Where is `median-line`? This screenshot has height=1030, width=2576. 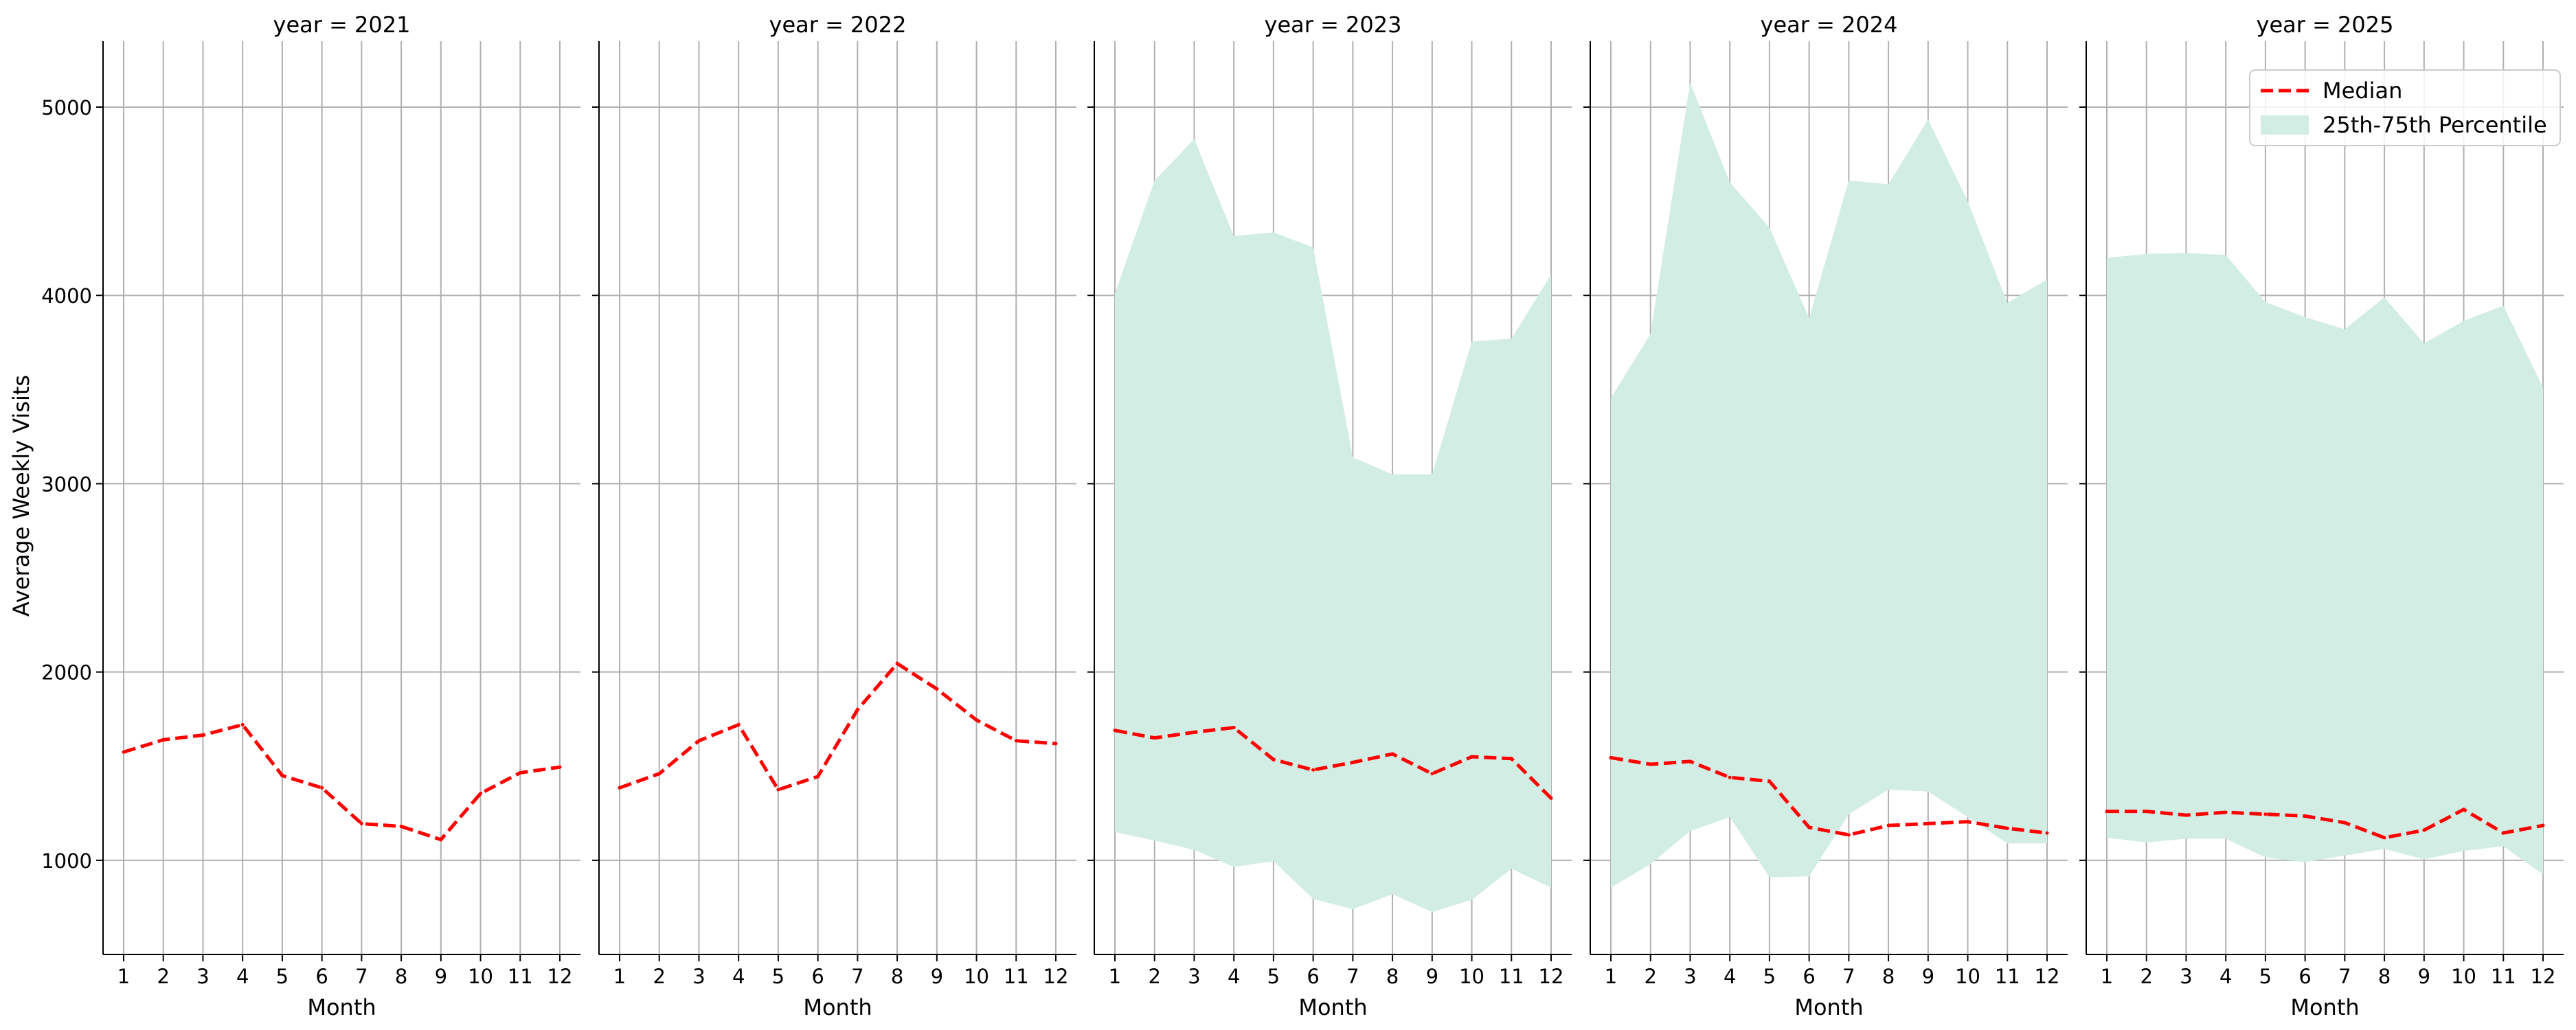 median-line is located at coordinates (838, 726).